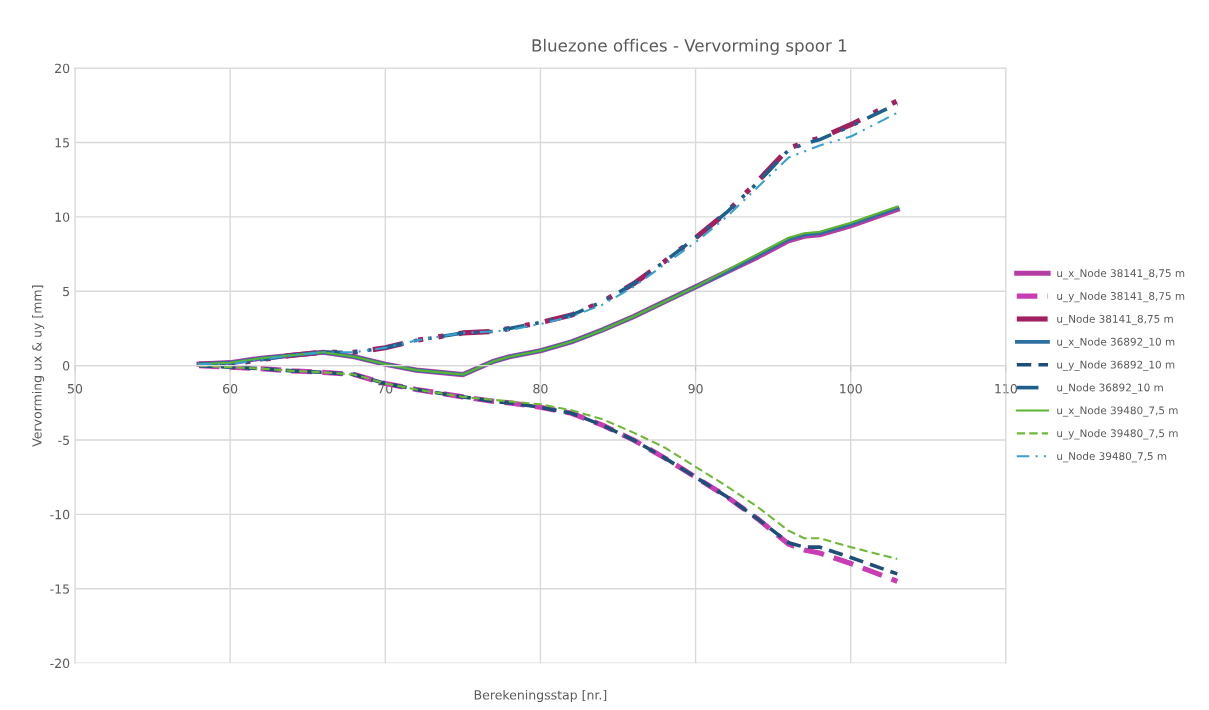  Describe the element at coordinates (60, 514) in the screenshot. I see `y-tick-label: -10` at that location.